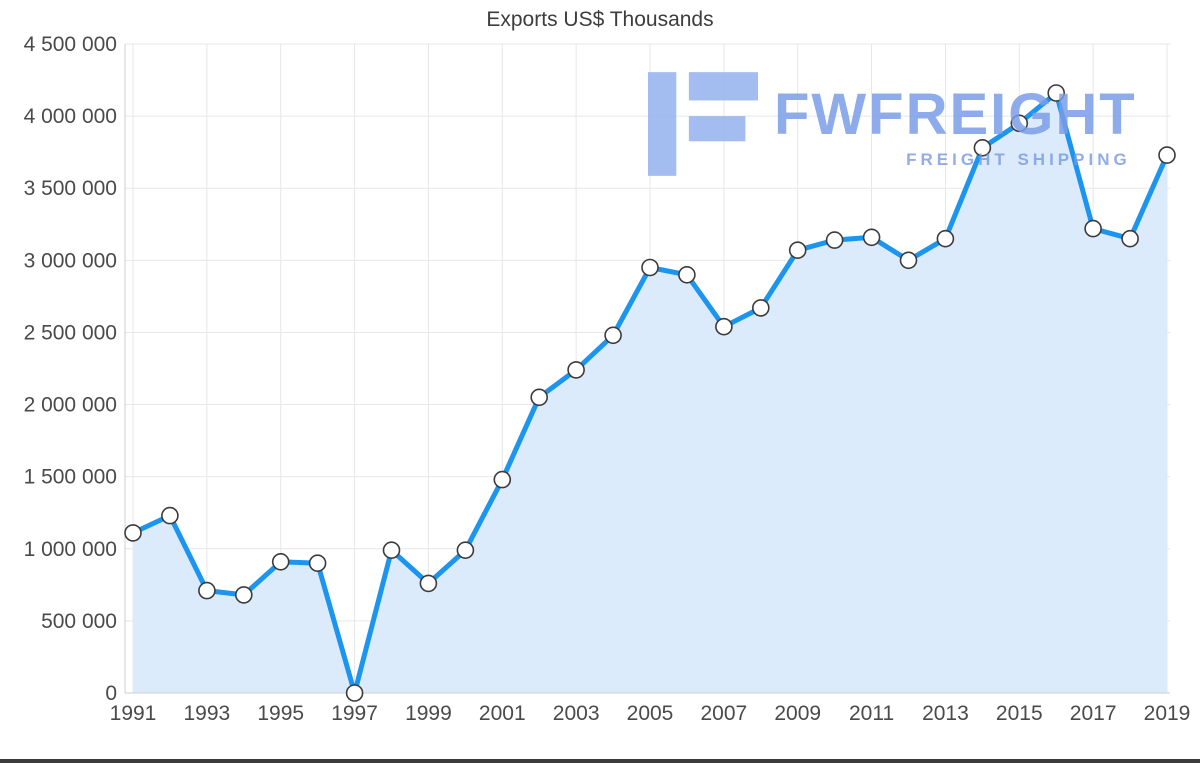  I want to click on y-tick-label: 4 500 000, so click(70, 44).